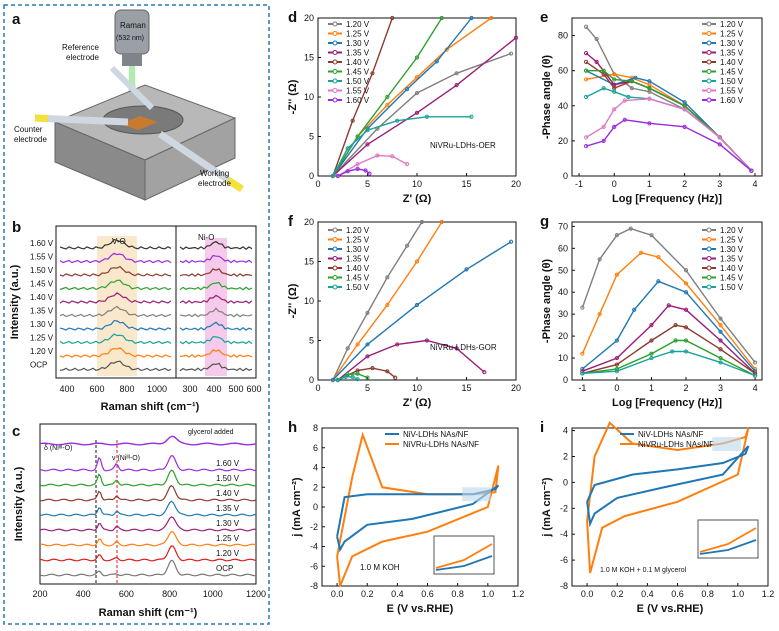  What do you see at coordinates (132, 88) in the screenshot?
I see `reference-electrode` at bounding box center [132, 88].